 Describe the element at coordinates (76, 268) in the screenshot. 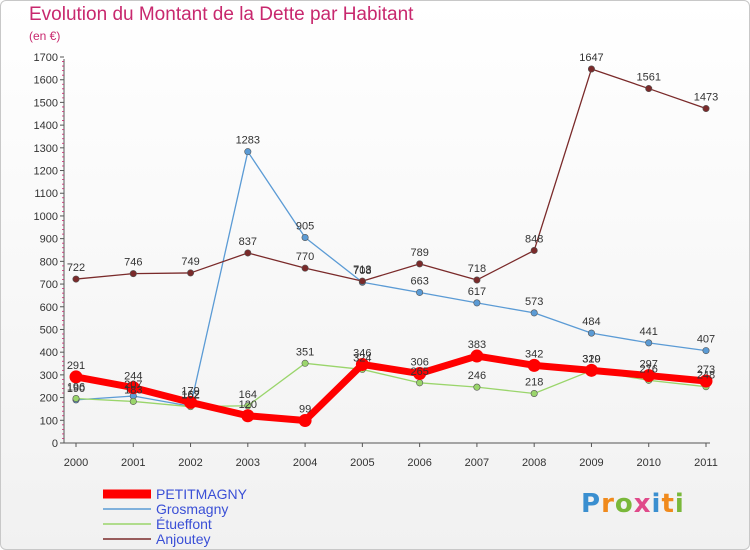

I see `data-label: 722` at that location.